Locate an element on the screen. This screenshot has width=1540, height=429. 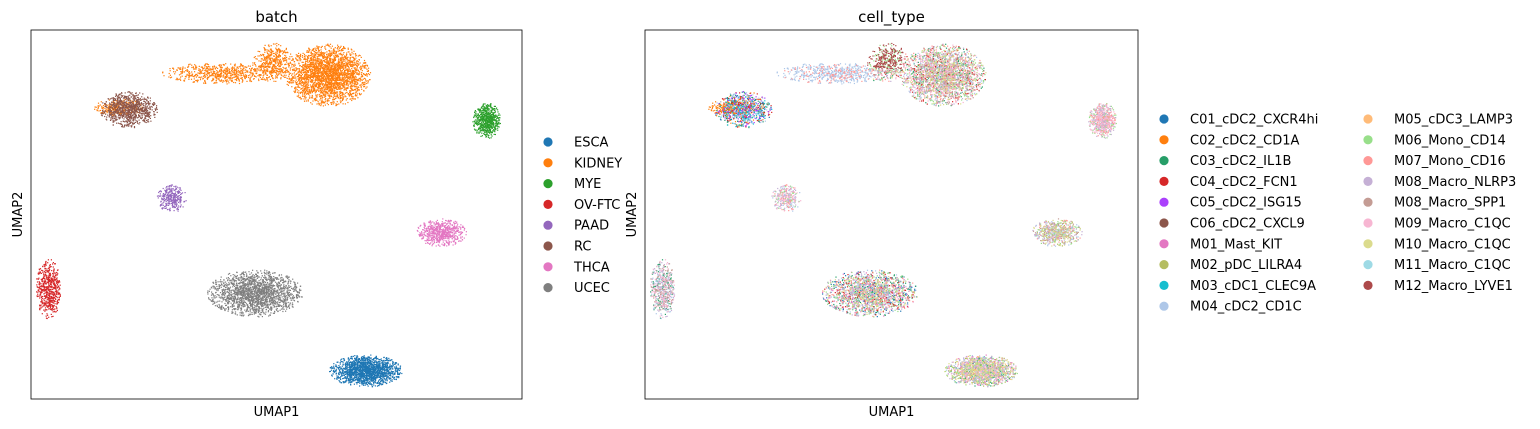
legend-item: M04_cDC2_CD1C is located at coordinates (1230, 307).